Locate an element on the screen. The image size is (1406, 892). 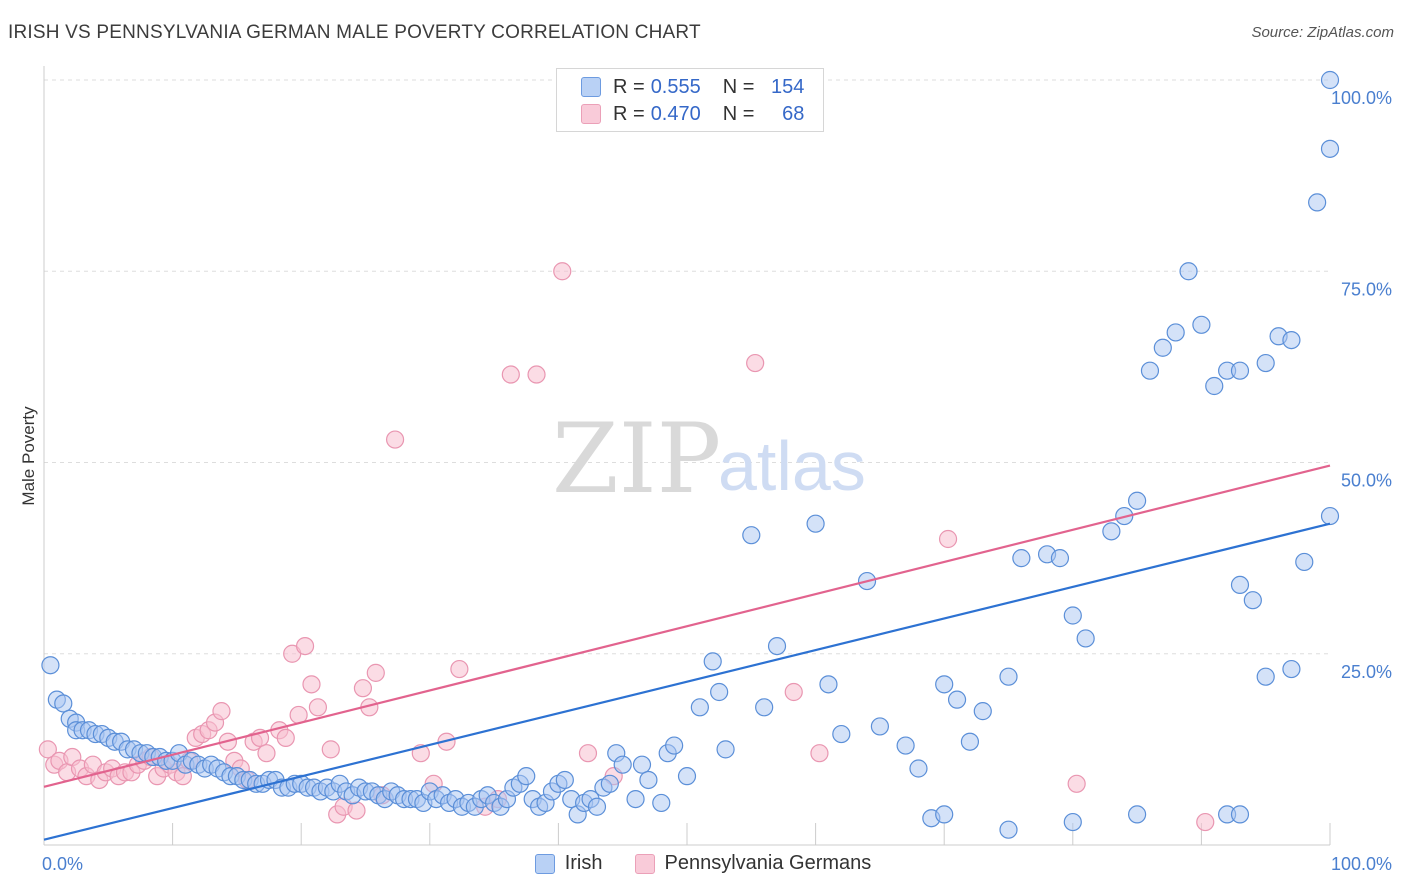
y-tick-label: 75.0% is located at coordinates (1366, 289).